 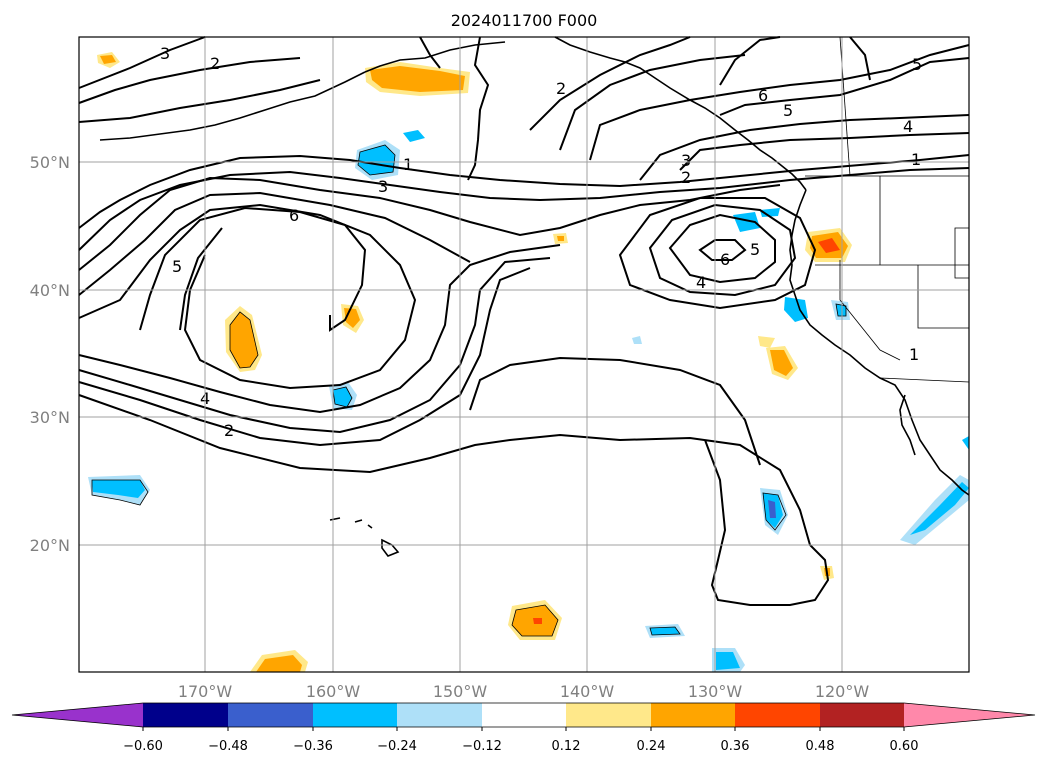 I want to click on colorbar-tick-label: −0.48, so click(x=228, y=746).